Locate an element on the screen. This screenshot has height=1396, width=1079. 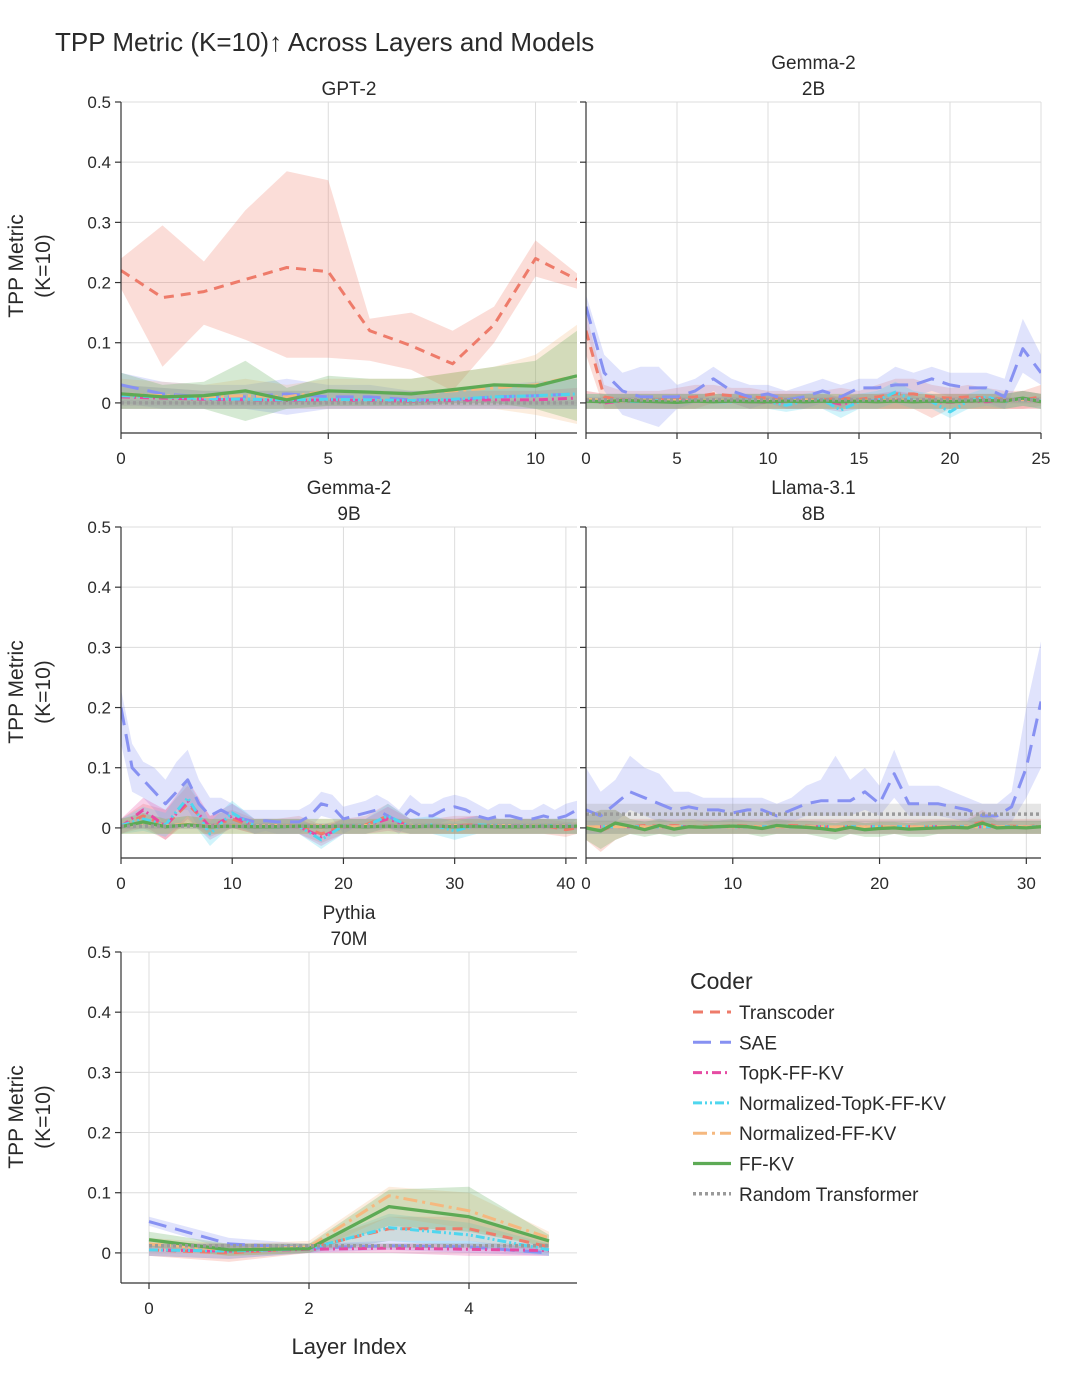
subplot-title-line: GPT-2 is located at coordinates (349, 89).